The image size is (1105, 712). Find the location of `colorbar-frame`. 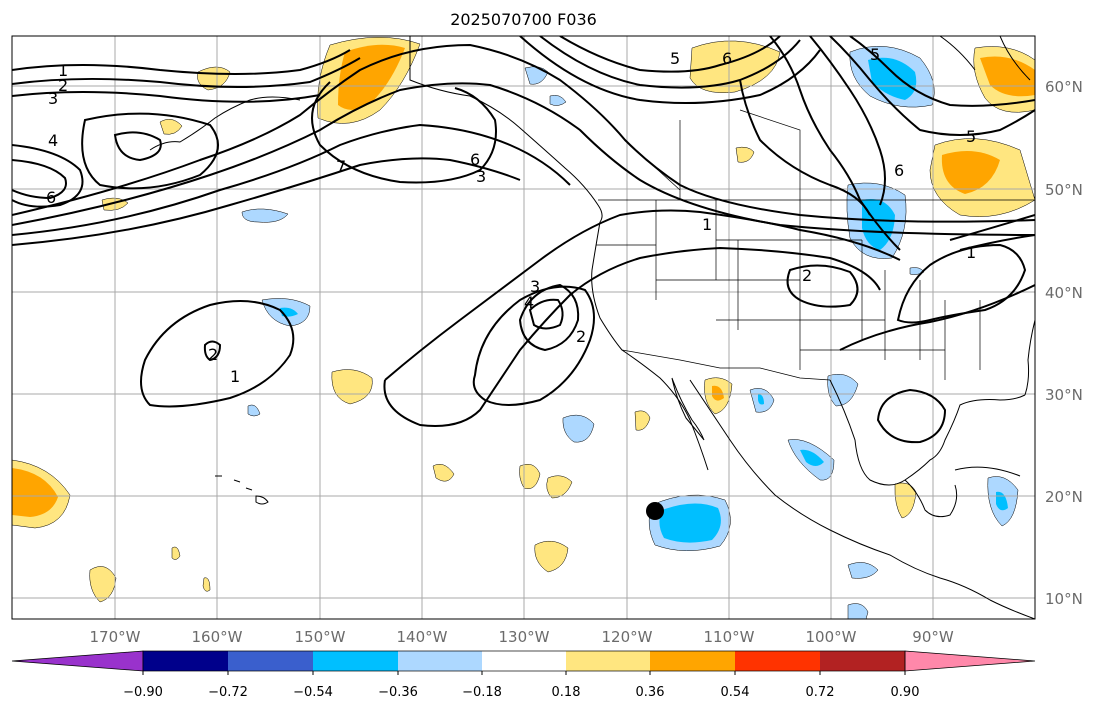

colorbar-frame is located at coordinates (524, 661).